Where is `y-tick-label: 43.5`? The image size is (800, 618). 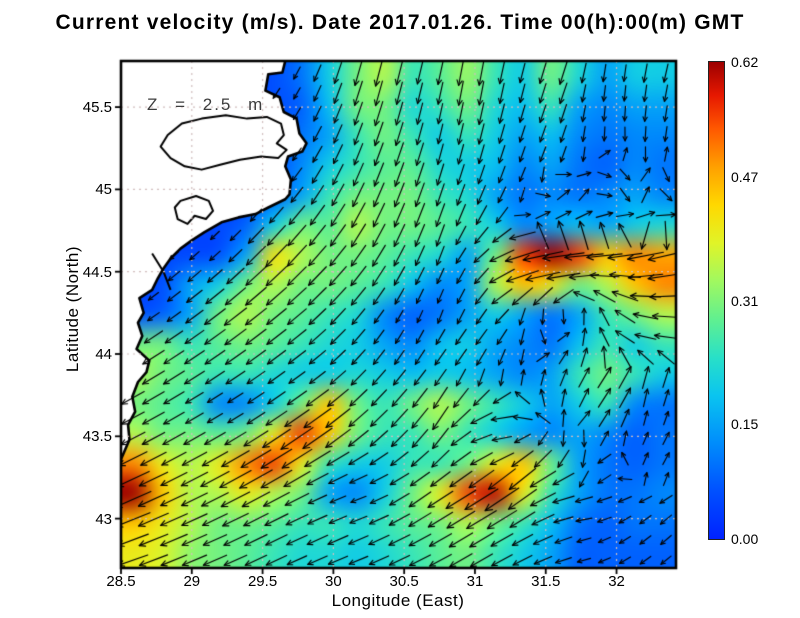
y-tick-label: 43.5 is located at coordinates (97, 437).